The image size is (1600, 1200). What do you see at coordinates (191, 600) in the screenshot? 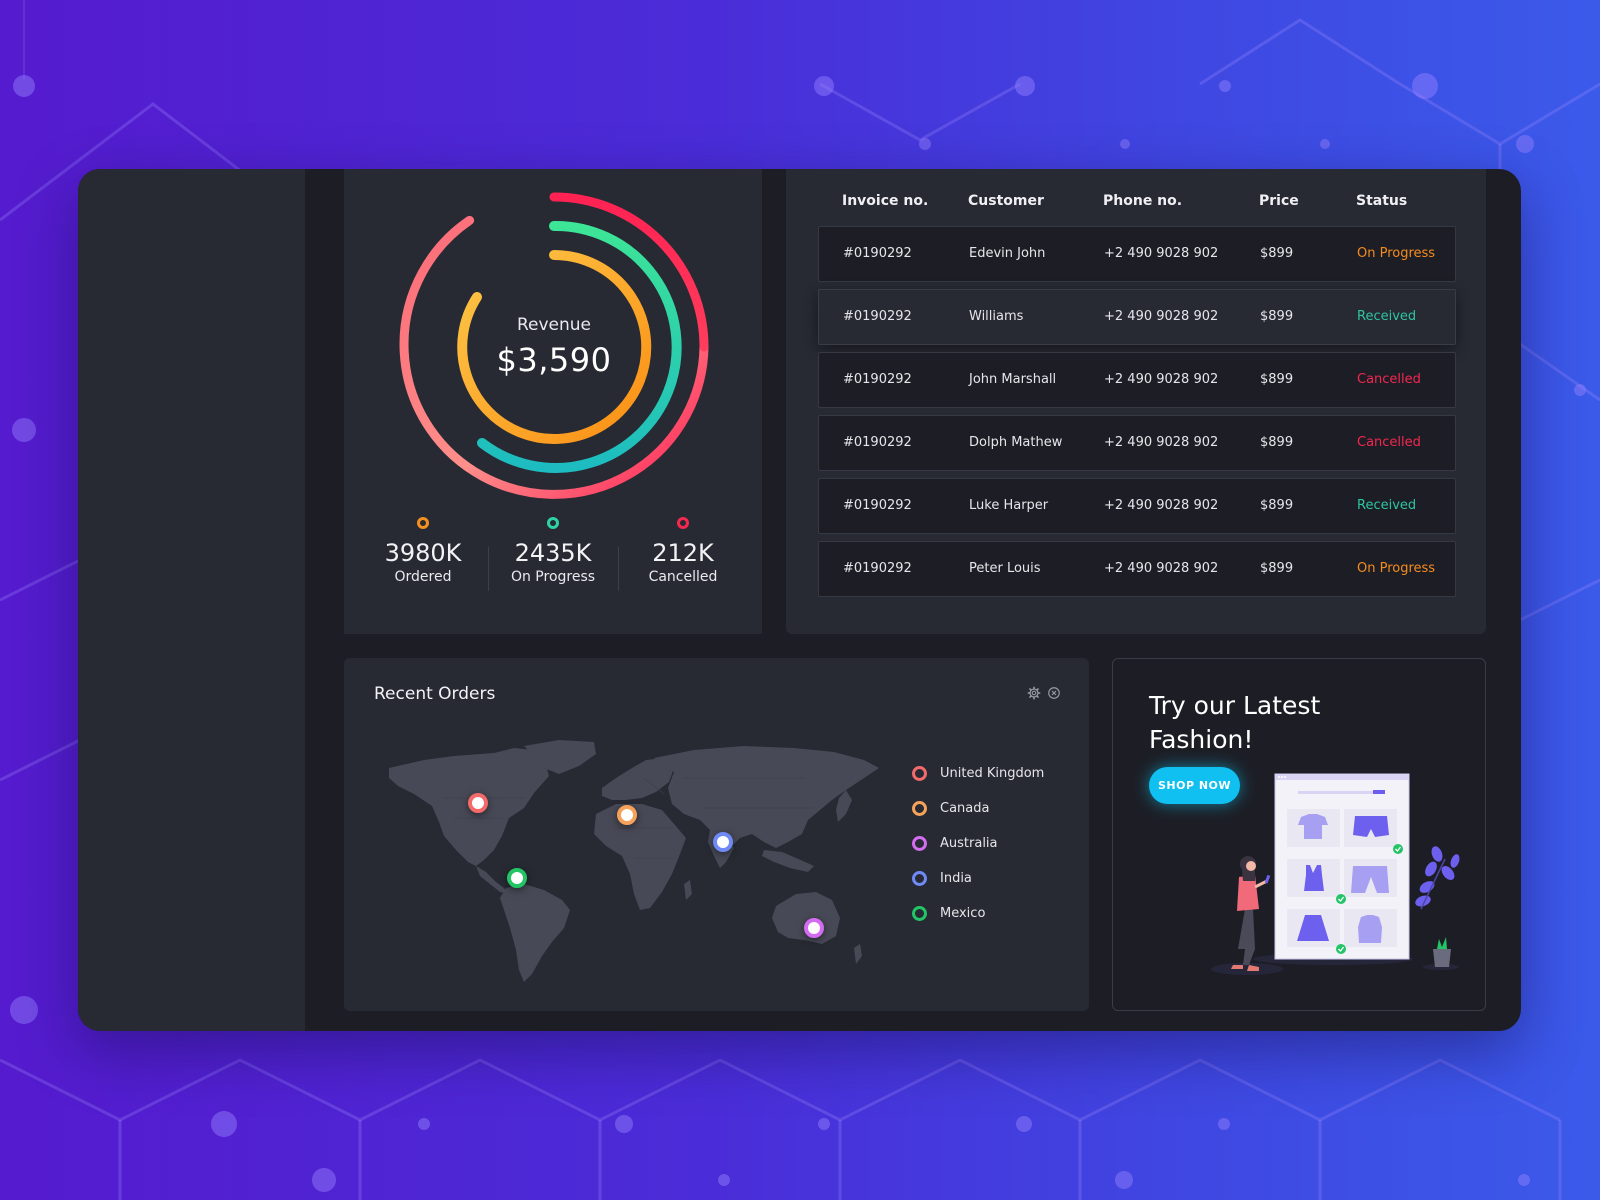
I see `sidebar` at bounding box center [191, 600].